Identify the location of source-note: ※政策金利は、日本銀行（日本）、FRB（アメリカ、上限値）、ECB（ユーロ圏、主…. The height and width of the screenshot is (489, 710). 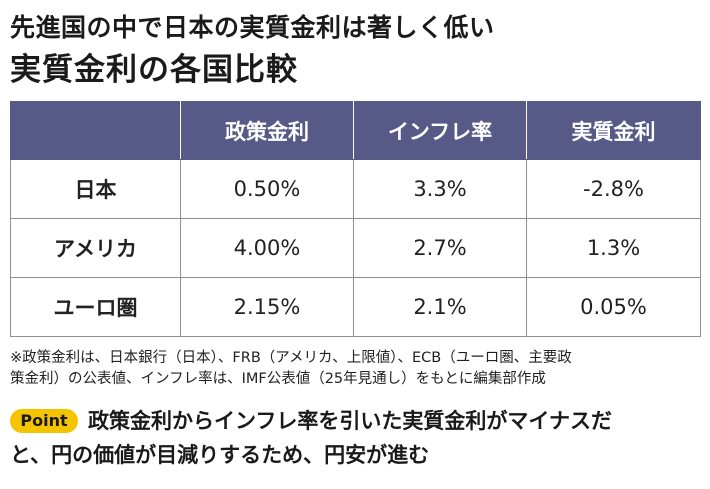
(356, 369).